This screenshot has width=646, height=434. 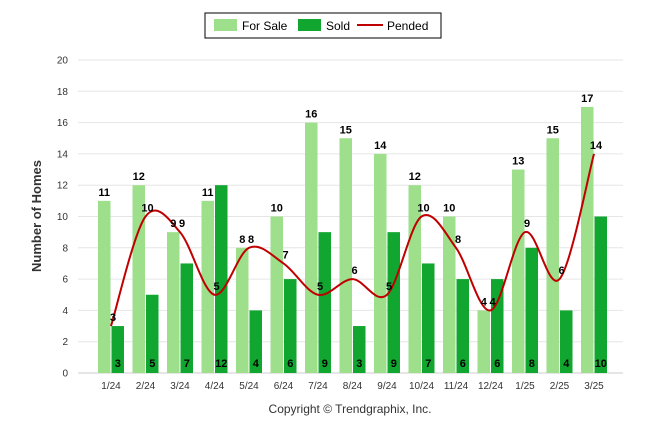 What do you see at coordinates (111, 386) in the screenshot?
I see `x-tick-label: 1/24` at bounding box center [111, 386].